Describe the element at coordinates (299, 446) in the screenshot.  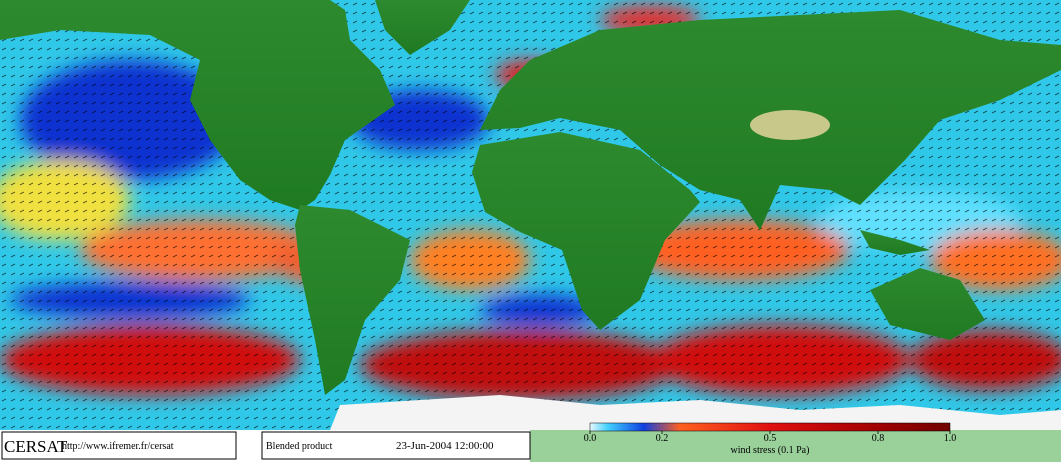
I see `product: Blended product` at that location.